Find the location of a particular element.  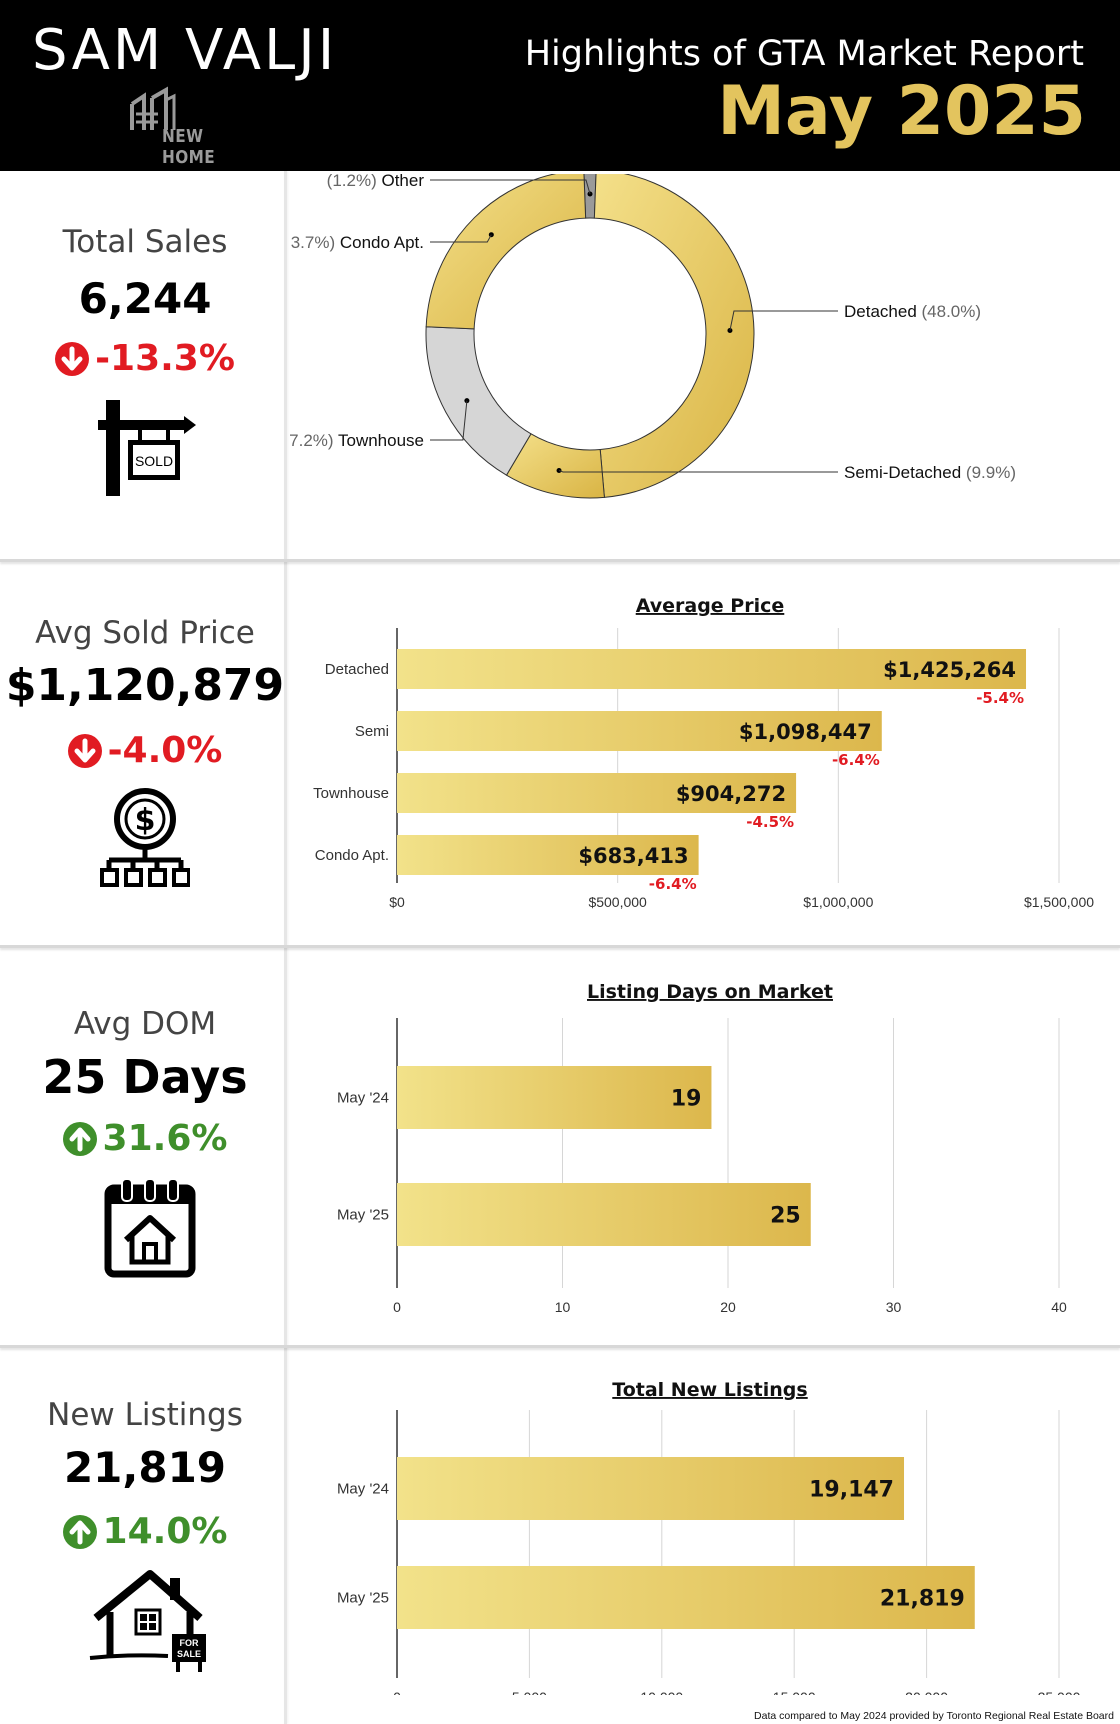

donut-label-other: (1.2%) Other is located at coordinates (376, 182).